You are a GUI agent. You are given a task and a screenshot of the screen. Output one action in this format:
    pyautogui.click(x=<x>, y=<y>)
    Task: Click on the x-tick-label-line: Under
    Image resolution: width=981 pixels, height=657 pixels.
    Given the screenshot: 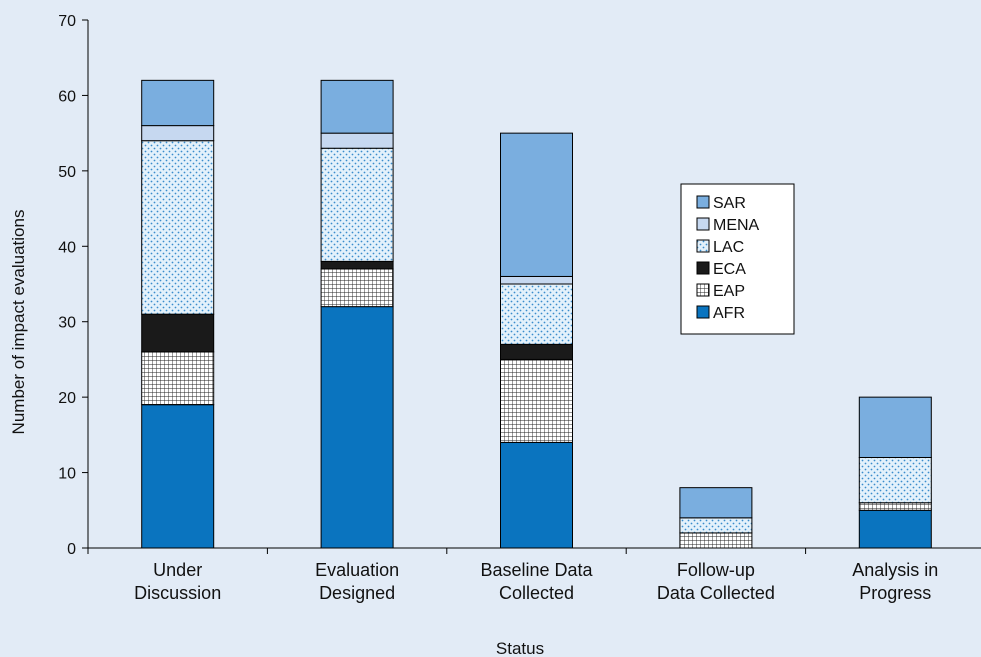 What is the action you would take?
    pyautogui.click(x=177, y=570)
    